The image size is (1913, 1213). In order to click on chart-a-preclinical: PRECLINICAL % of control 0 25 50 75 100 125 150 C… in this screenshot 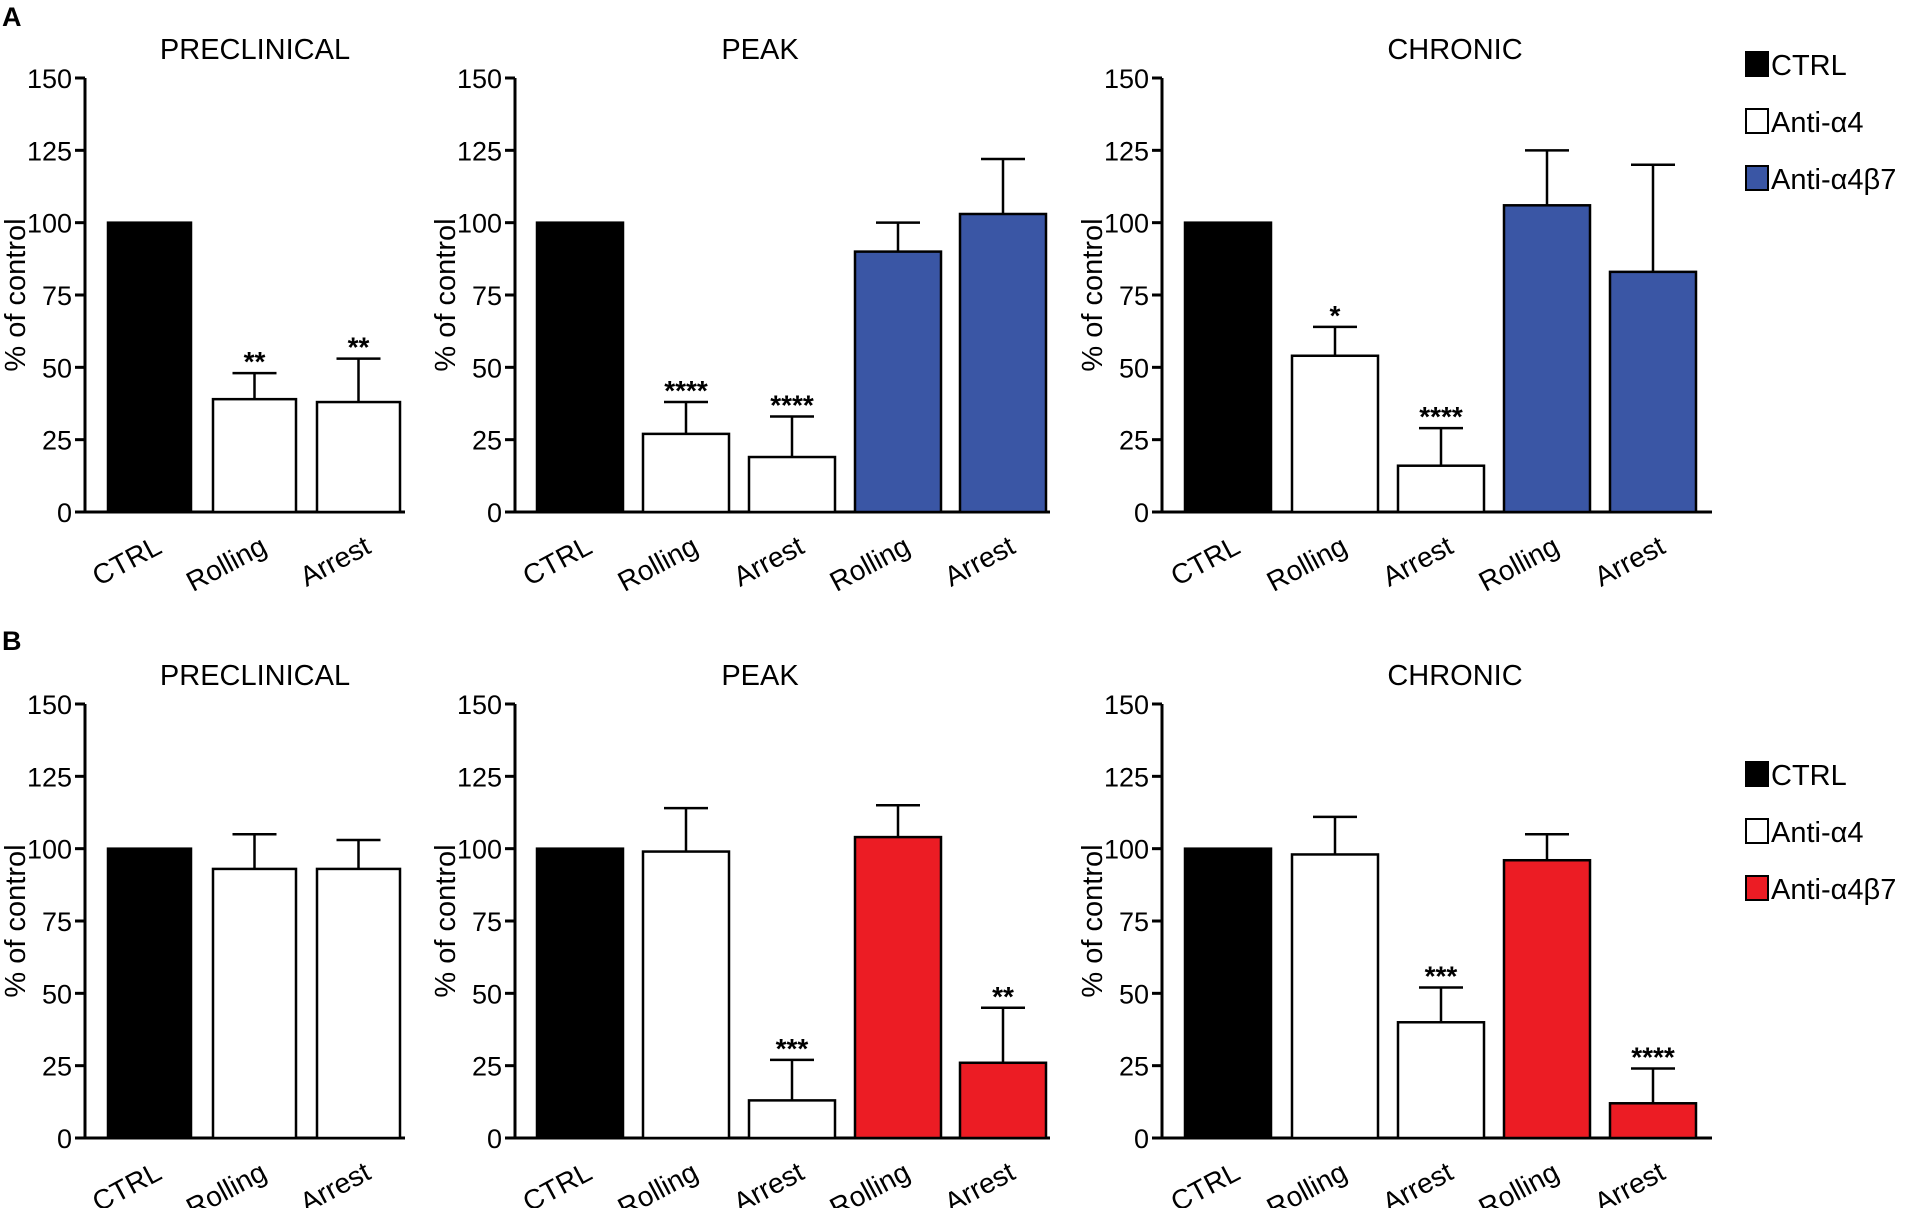, I will do `click(202, 315)`.